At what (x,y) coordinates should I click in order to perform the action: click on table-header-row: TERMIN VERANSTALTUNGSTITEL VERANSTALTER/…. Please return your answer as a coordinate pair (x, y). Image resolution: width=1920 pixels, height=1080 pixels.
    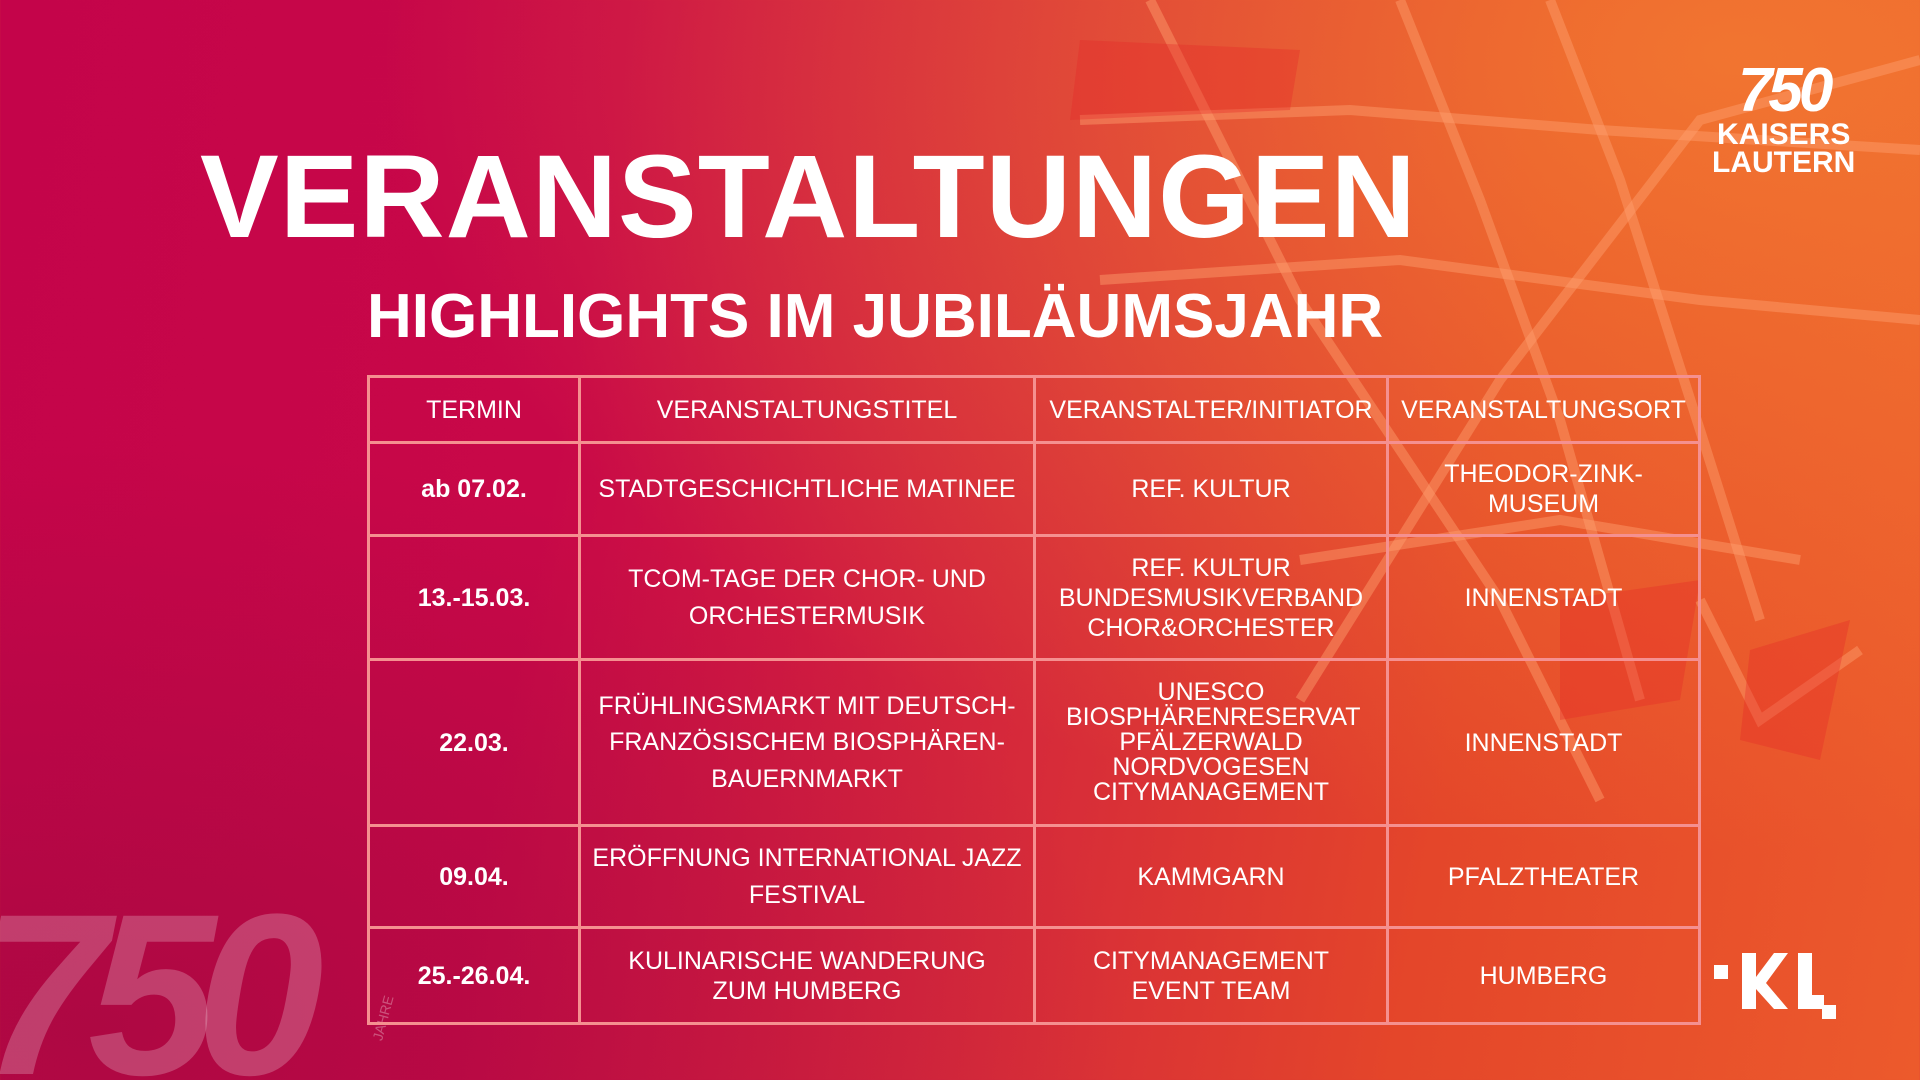
    Looking at the image, I should click on (1034, 409).